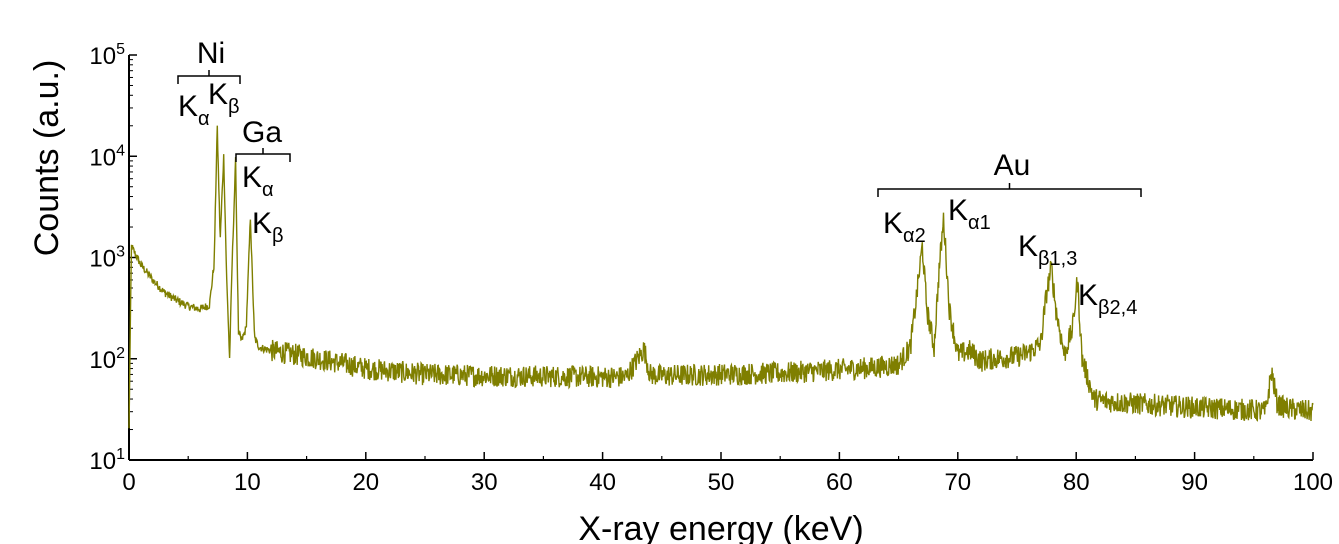 The width and height of the screenshot is (1339, 544). I want to click on x-tick-label: 0, so click(128, 482).